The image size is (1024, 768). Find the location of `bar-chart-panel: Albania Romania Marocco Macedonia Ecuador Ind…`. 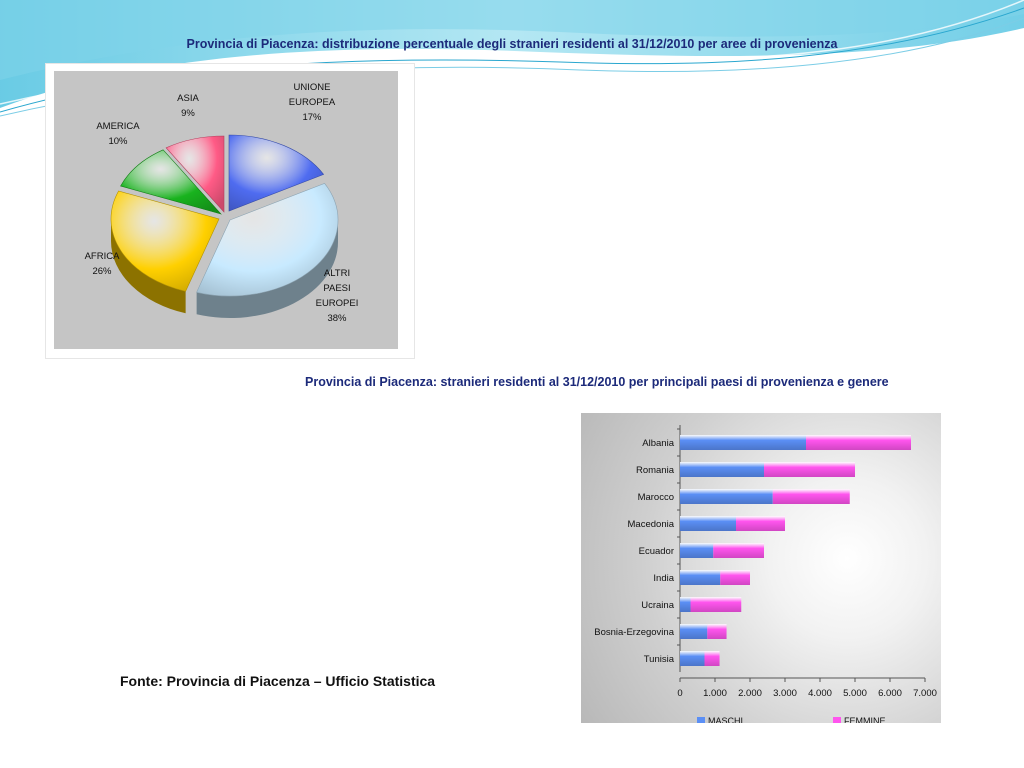

bar-chart-panel: Albania Romania Marocco Macedonia Ecuador Ind… is located at coordinates (761, 569).